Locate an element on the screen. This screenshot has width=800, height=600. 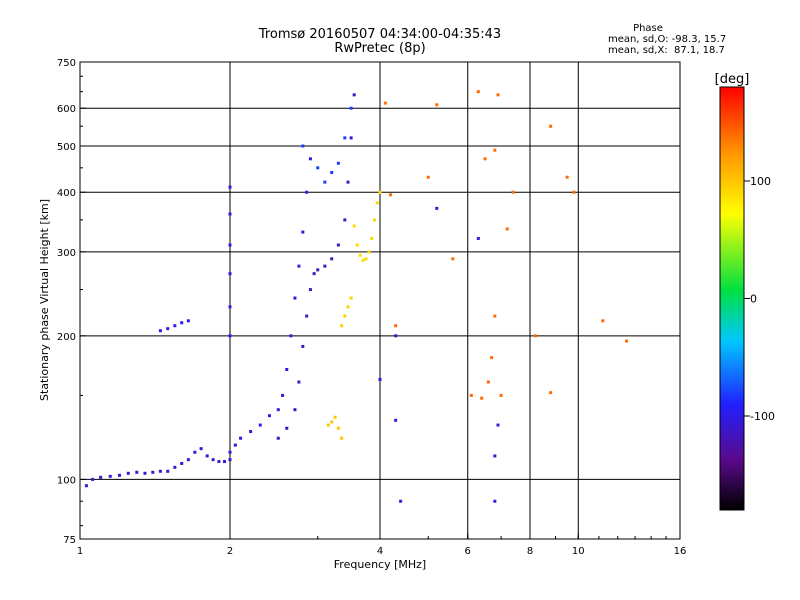
y-tick-label: 75 is located at coordinates (69, 540).